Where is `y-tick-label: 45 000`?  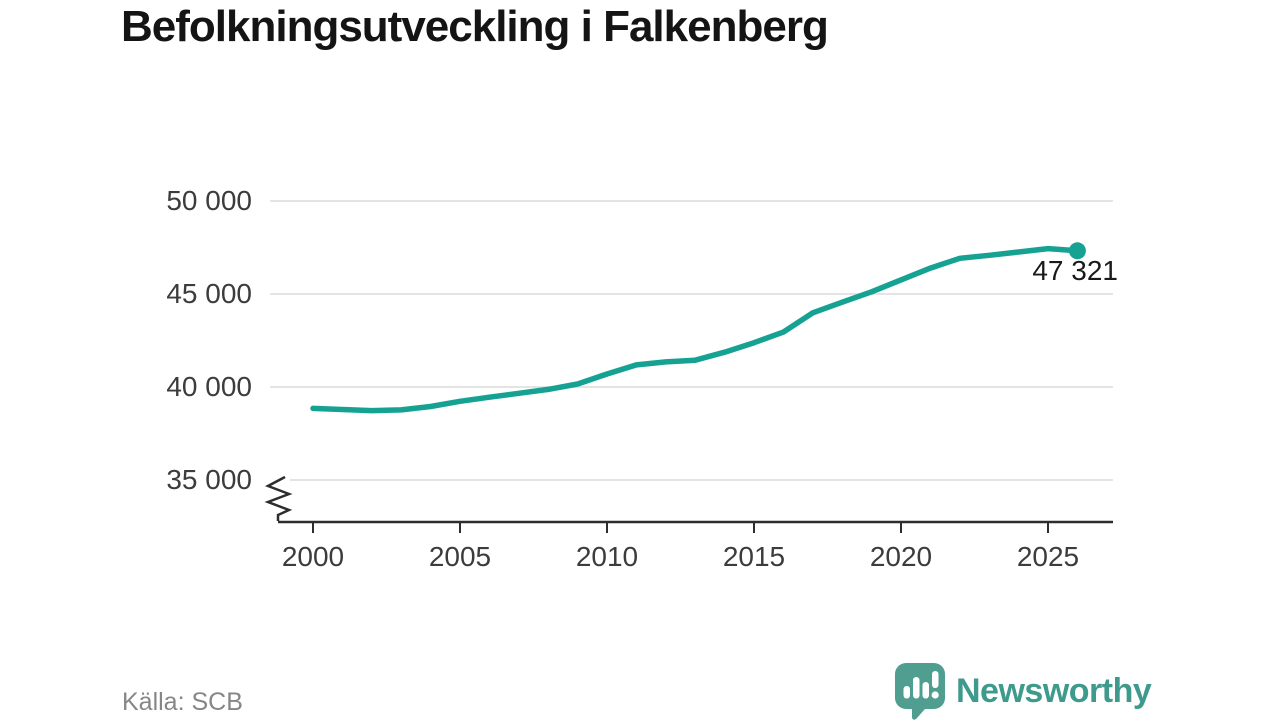
y-tick-label: 45 000 is located at coordinates (209, 293).